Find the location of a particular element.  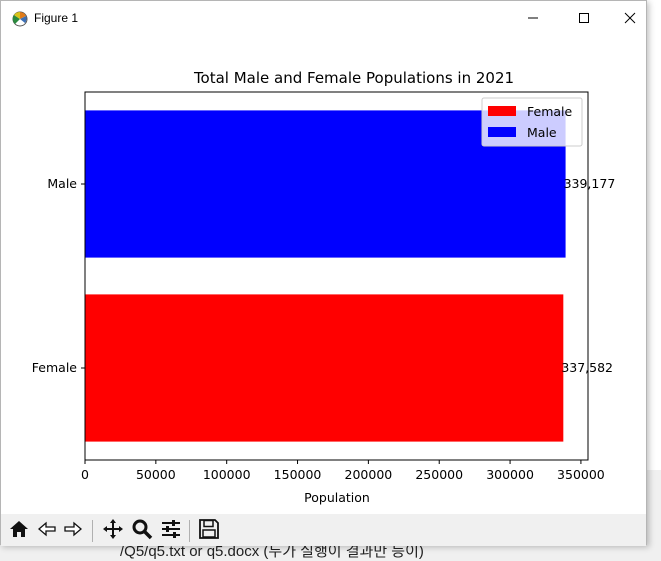

maximize-button is located at coordinates (584, 18).